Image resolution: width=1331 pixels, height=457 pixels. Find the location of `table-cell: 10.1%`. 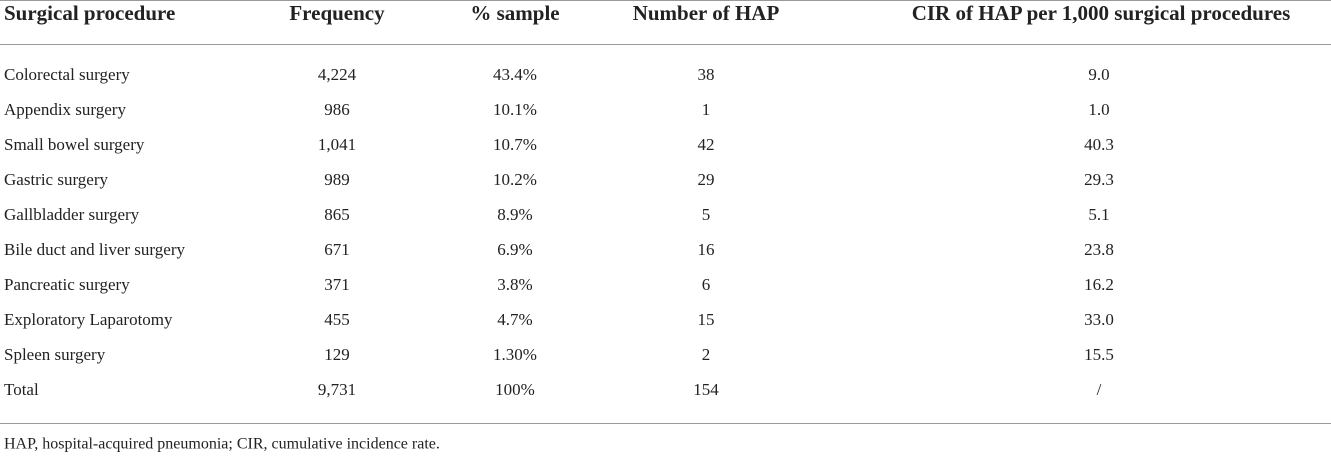

table-cell: 10.1% is located at coordinates (515, 109).